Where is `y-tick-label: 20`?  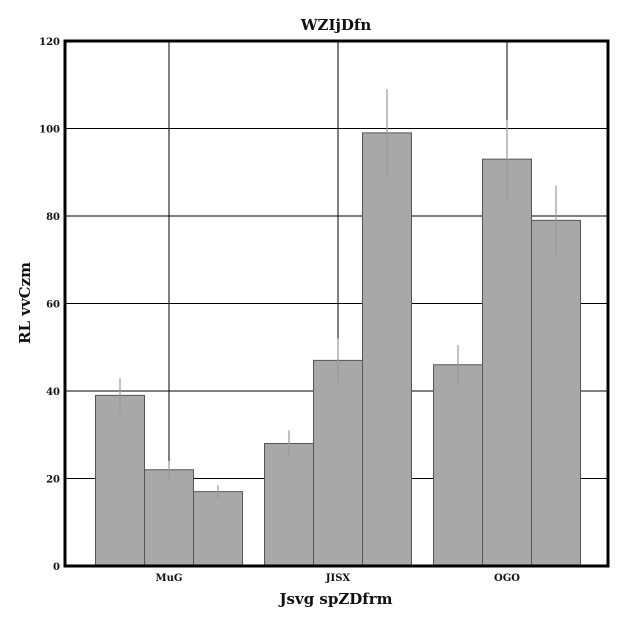 y-tick-label: 20 is located at coordinates (53, 480).